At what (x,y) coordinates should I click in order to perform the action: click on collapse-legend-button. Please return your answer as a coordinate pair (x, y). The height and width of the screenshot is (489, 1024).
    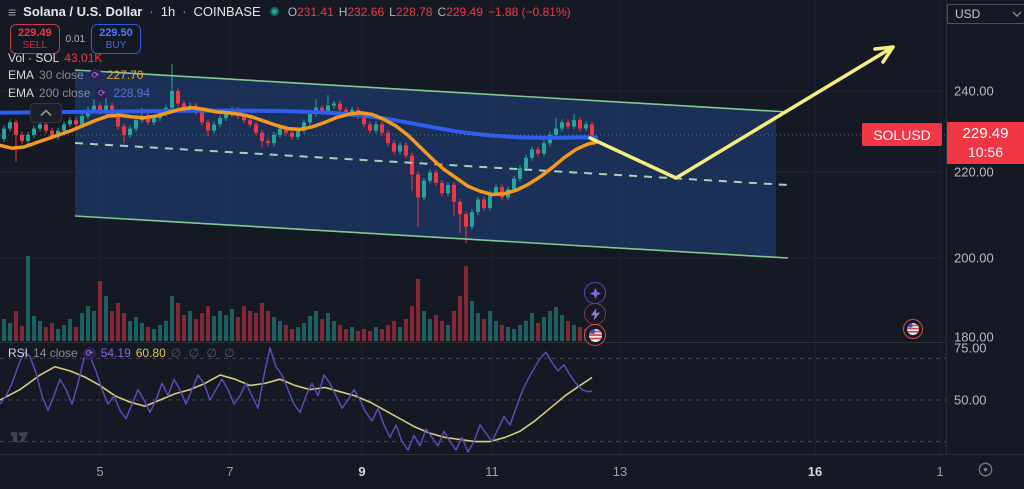
    Looking at the image, I should click on (46, 113).